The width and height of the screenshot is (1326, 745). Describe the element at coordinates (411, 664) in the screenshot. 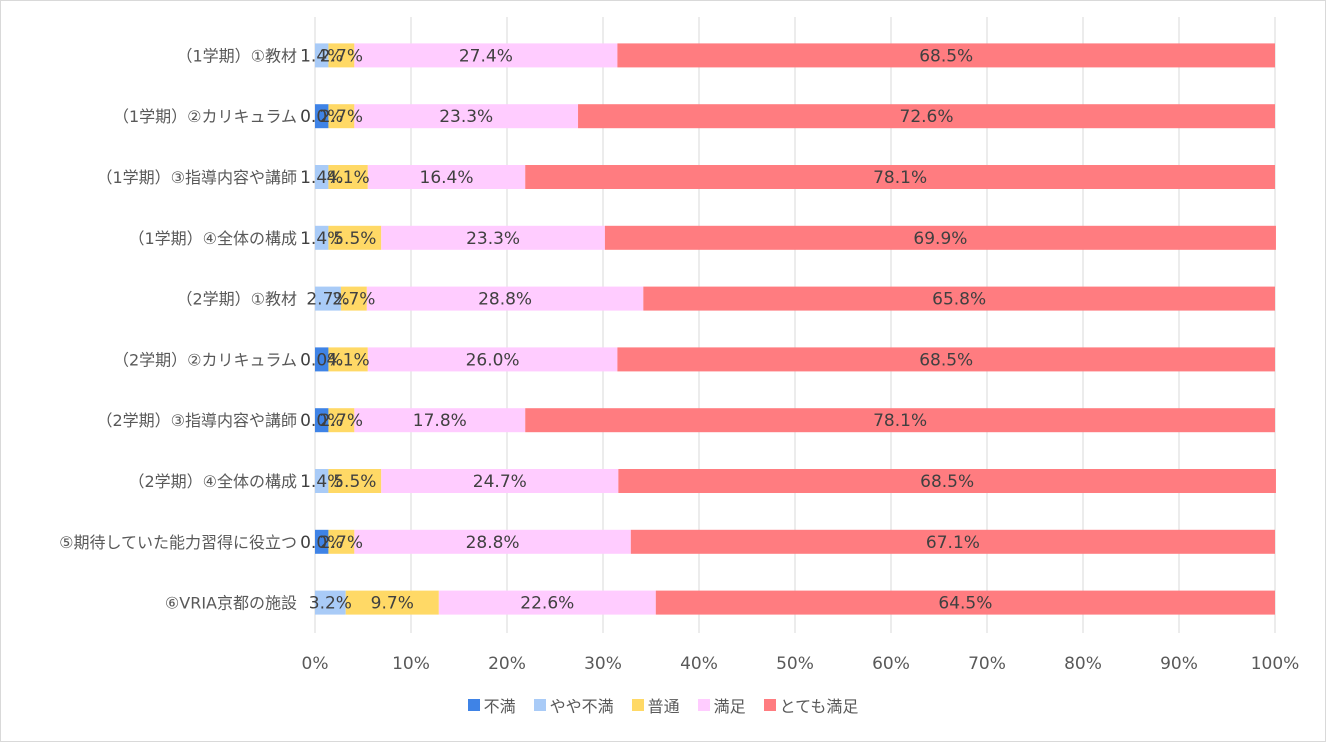

I see `x-tick-label: 10%` at that location.